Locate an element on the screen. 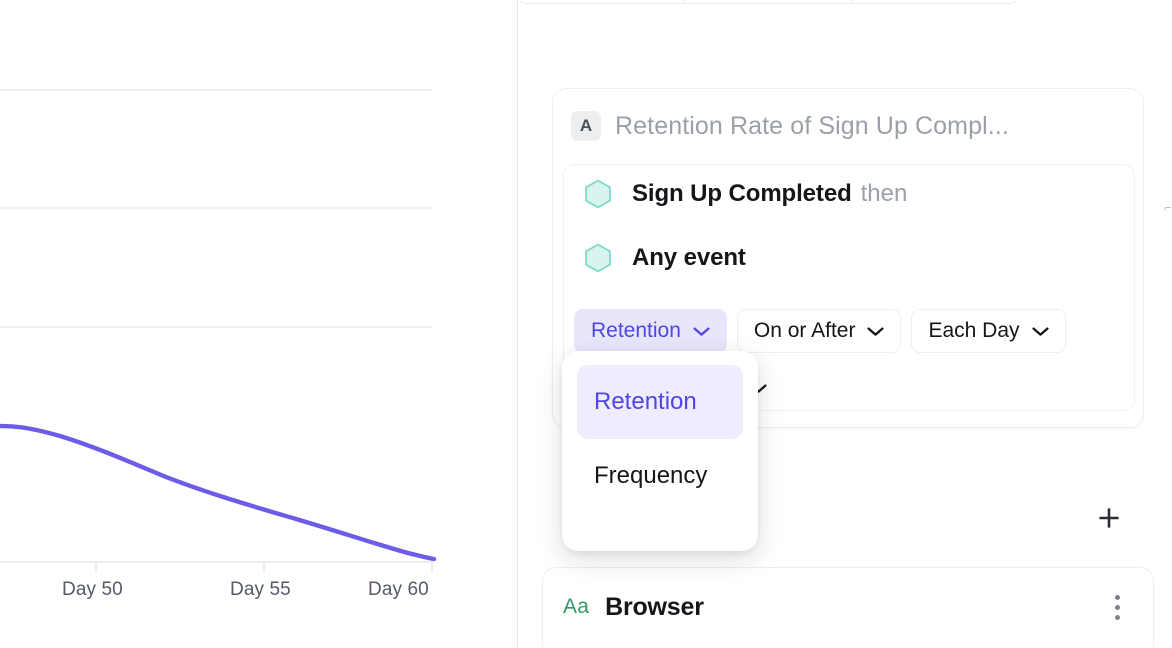  retention-type-select-label: Retention is located at coordinates (636, 330).